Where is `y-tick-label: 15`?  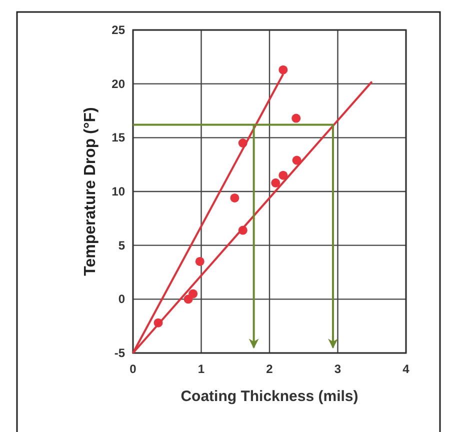
y-tick-label: 15 is located at coordinates (119, 137).